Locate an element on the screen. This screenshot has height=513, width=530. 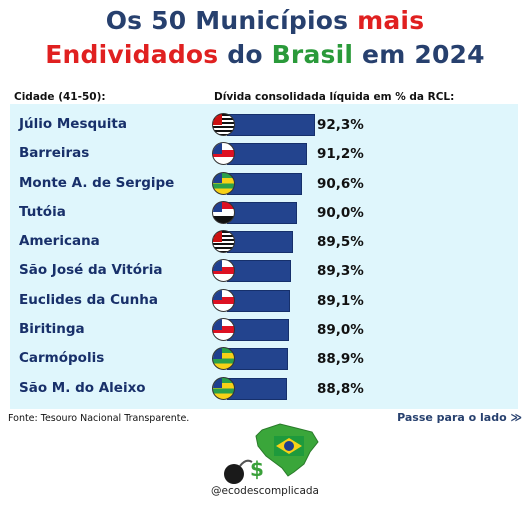
bar-row: Euclides da Cunha 89,1% is located at coordinates (264, 300).